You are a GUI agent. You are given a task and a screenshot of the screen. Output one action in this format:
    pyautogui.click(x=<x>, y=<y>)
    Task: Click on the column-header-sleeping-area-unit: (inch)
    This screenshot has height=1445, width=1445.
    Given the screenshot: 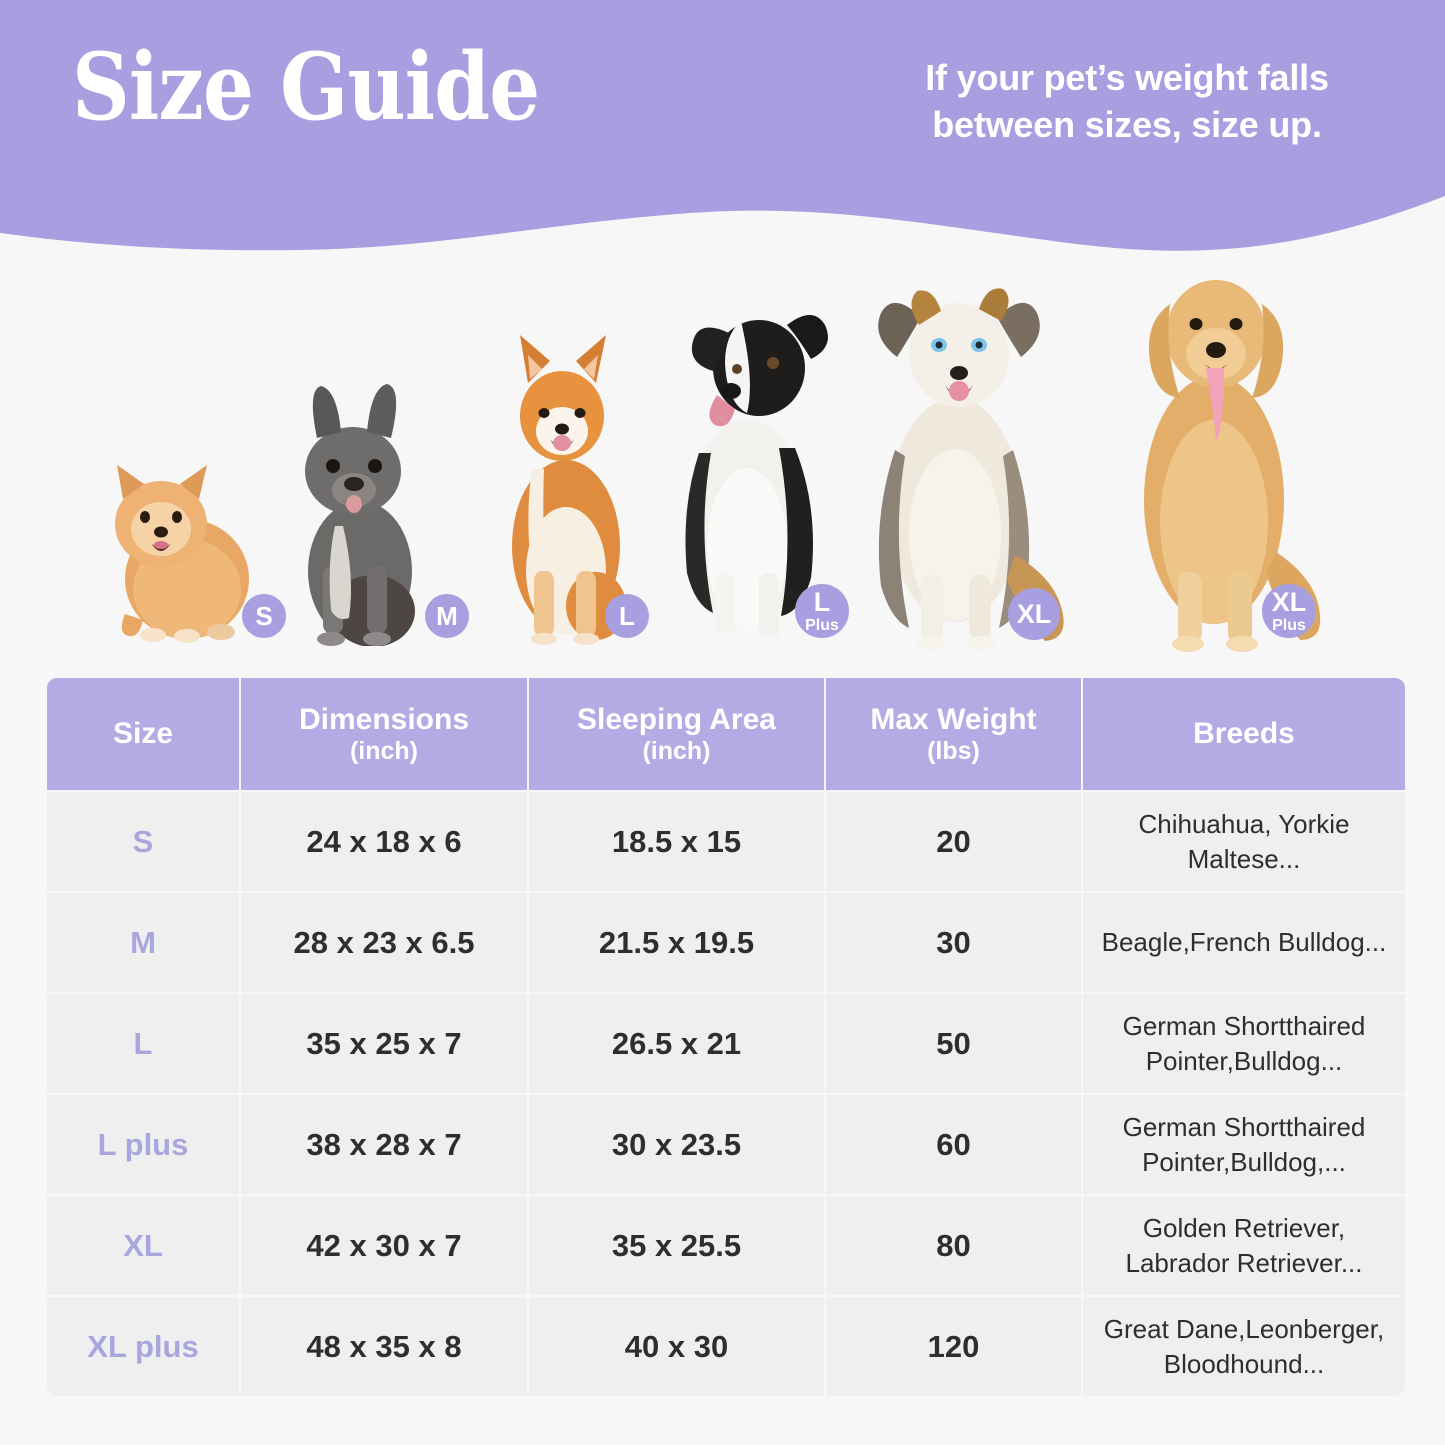 What is the action you would take?
    pyautogui.click(x=676, y=750)
    